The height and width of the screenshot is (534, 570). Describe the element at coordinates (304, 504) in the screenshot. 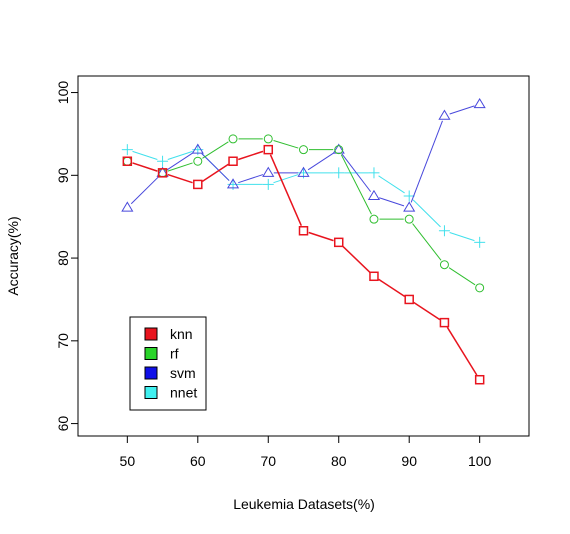

I see `x-axis-label: Leukemia Datasets(%)` at that location.